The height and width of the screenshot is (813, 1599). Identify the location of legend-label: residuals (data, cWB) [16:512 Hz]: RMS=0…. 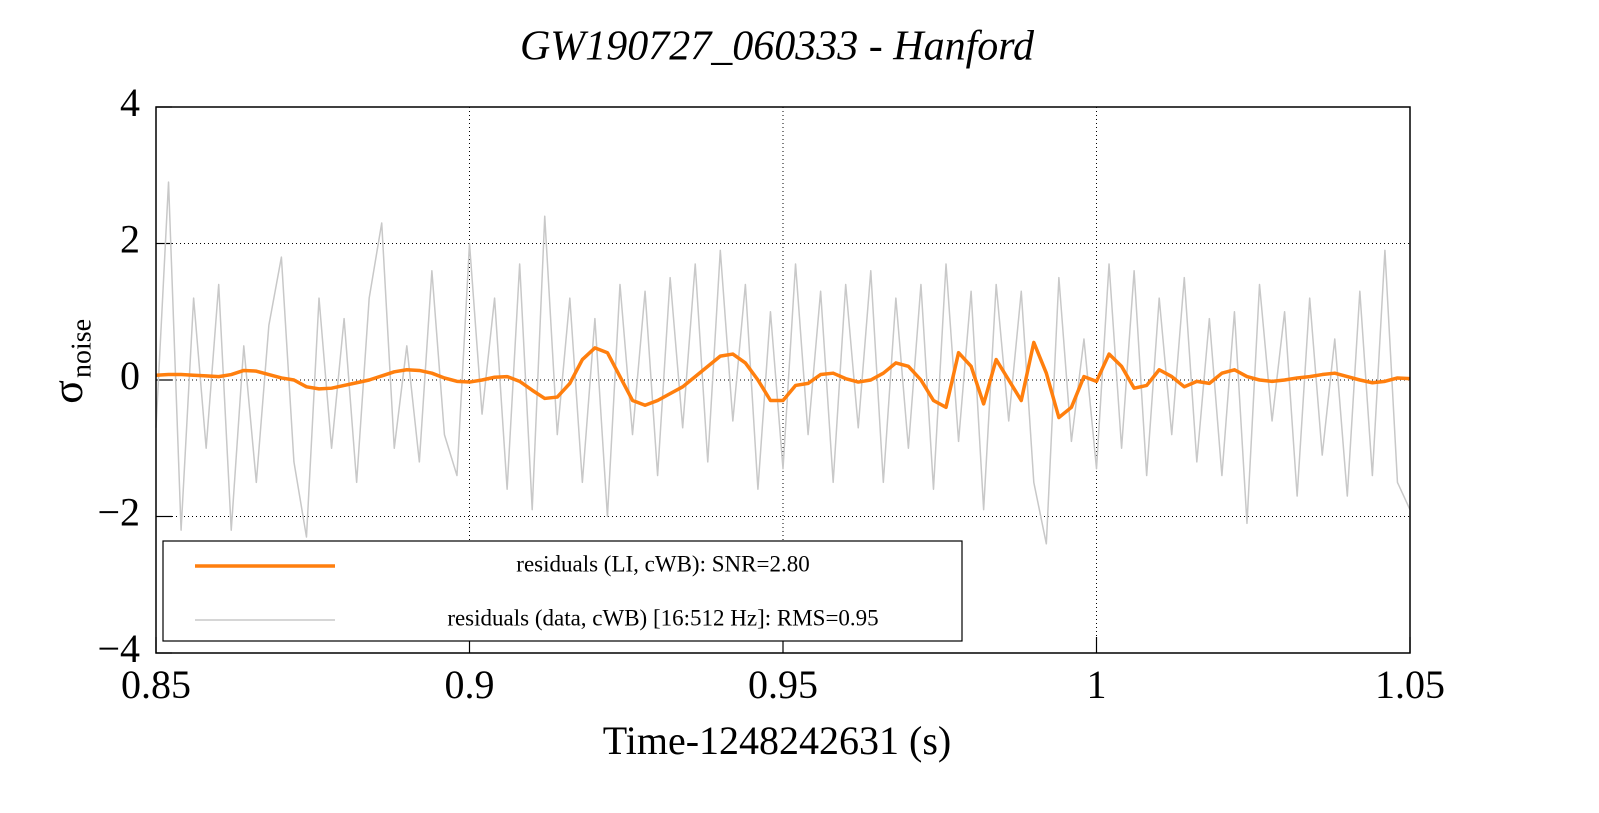
(662, 617).